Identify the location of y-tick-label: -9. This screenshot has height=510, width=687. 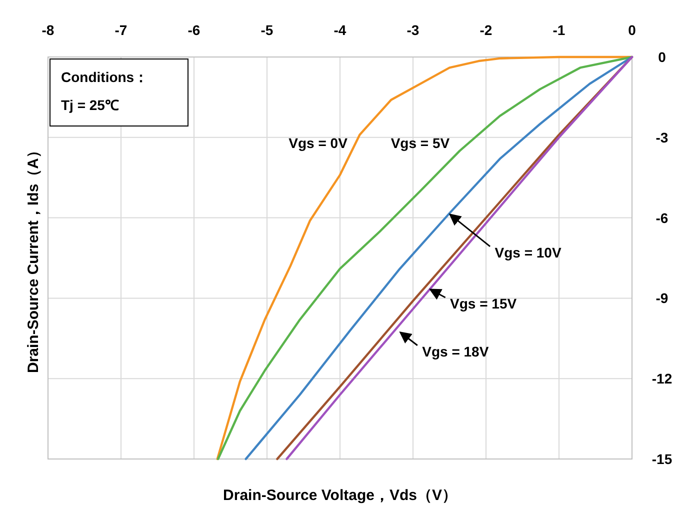
(662, 298).